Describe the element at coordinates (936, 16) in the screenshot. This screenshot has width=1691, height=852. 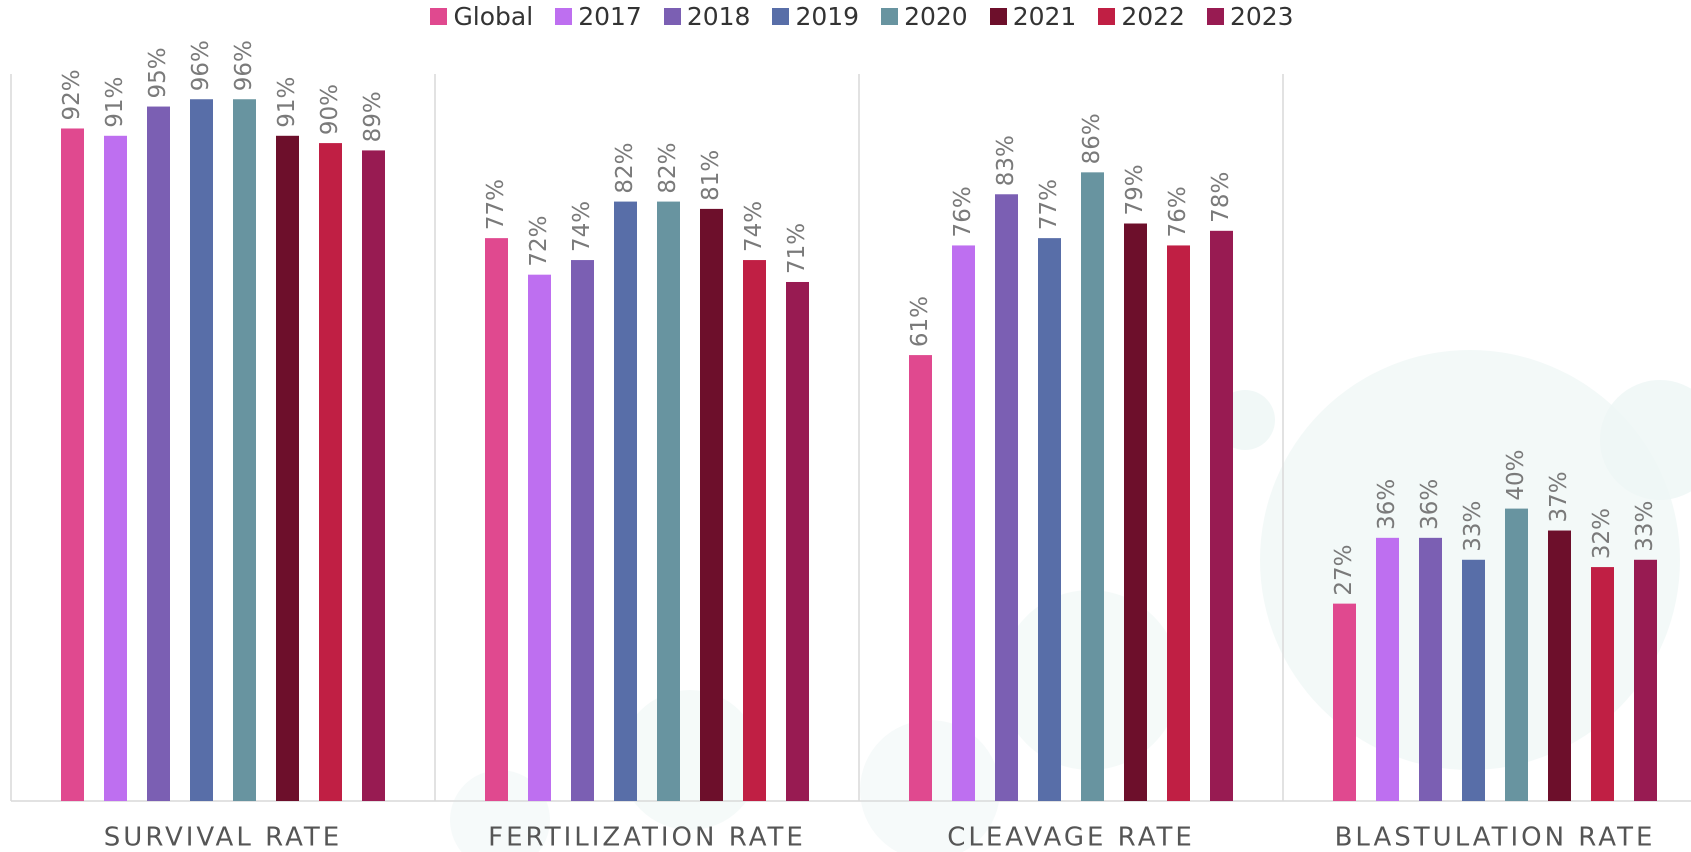
I see `legend-label: 2020` at that location.